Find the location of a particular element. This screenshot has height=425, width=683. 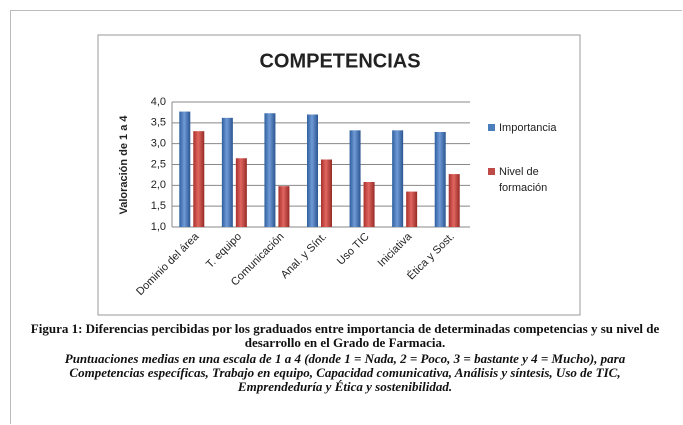

y-tick-label: 1,0 is located at coordinates (158, 227).